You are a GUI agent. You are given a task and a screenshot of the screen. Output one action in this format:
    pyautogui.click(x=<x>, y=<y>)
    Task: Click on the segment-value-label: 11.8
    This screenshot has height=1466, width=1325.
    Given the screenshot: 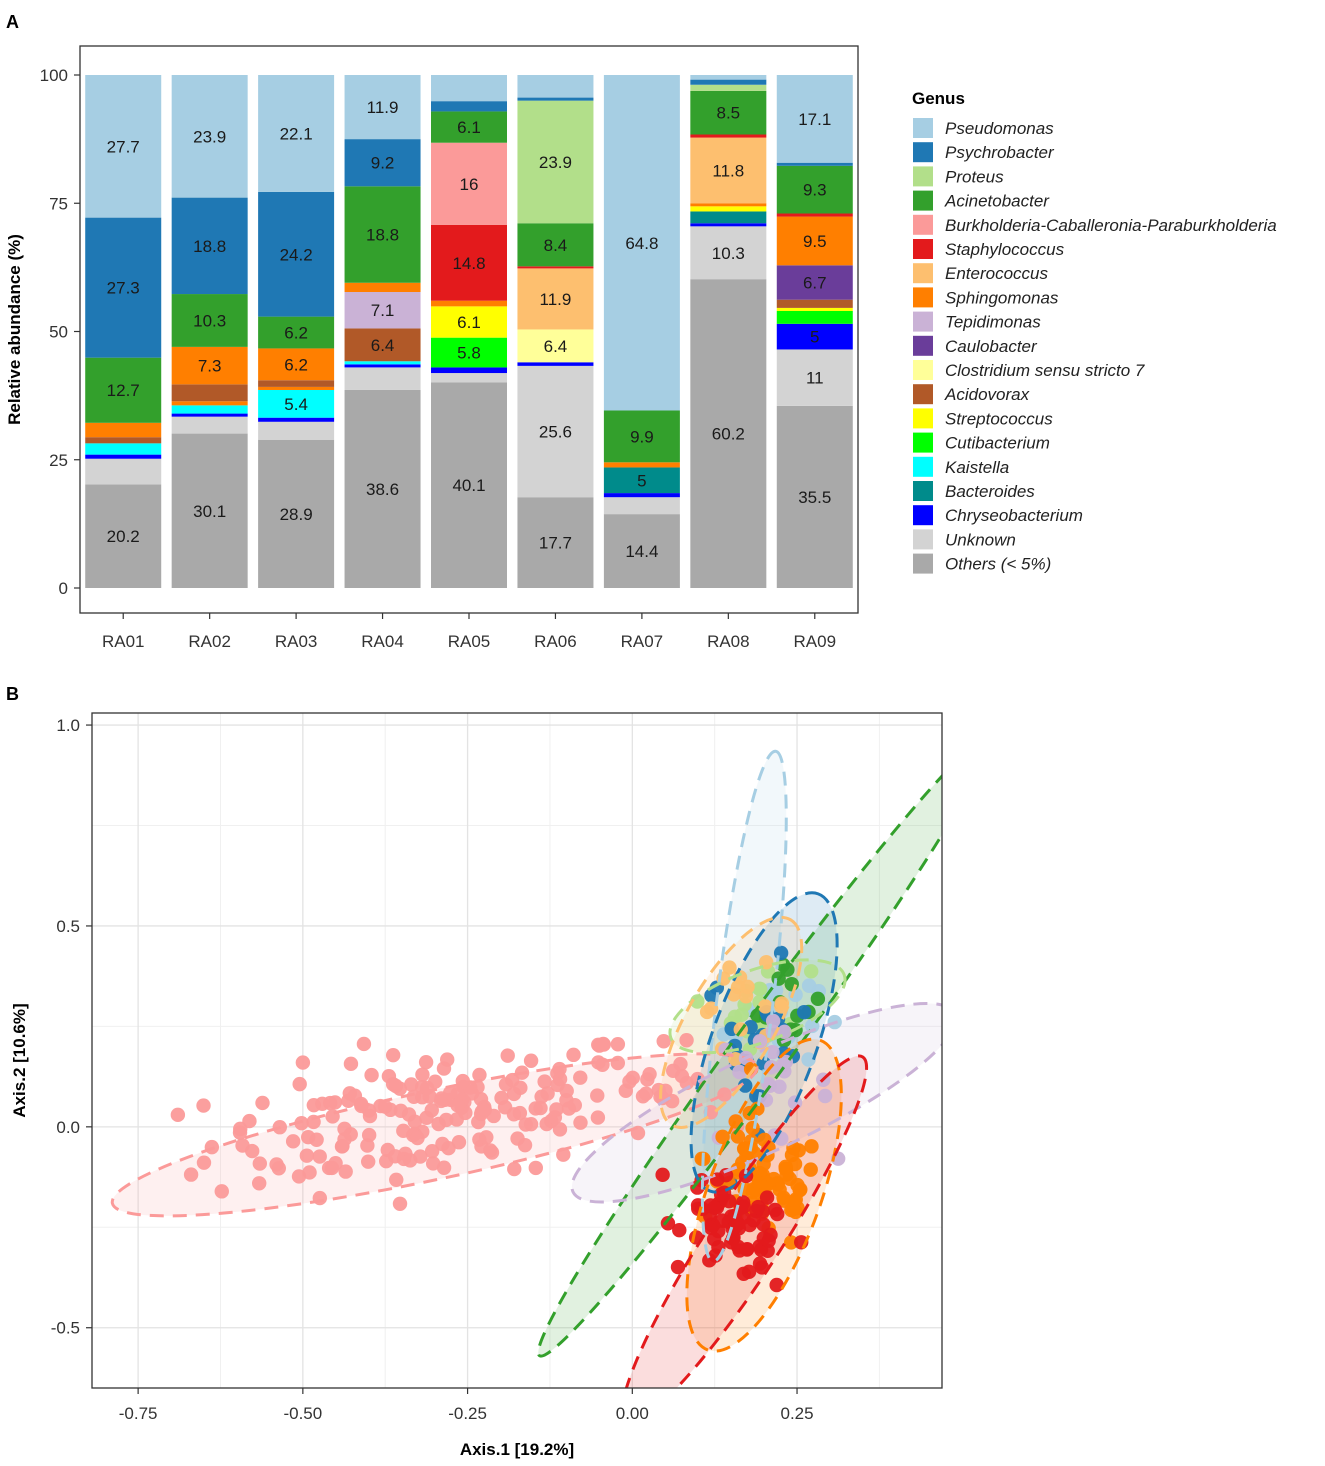 What is the action you would take?
    pyautogui.click(x=728, y=170)
    